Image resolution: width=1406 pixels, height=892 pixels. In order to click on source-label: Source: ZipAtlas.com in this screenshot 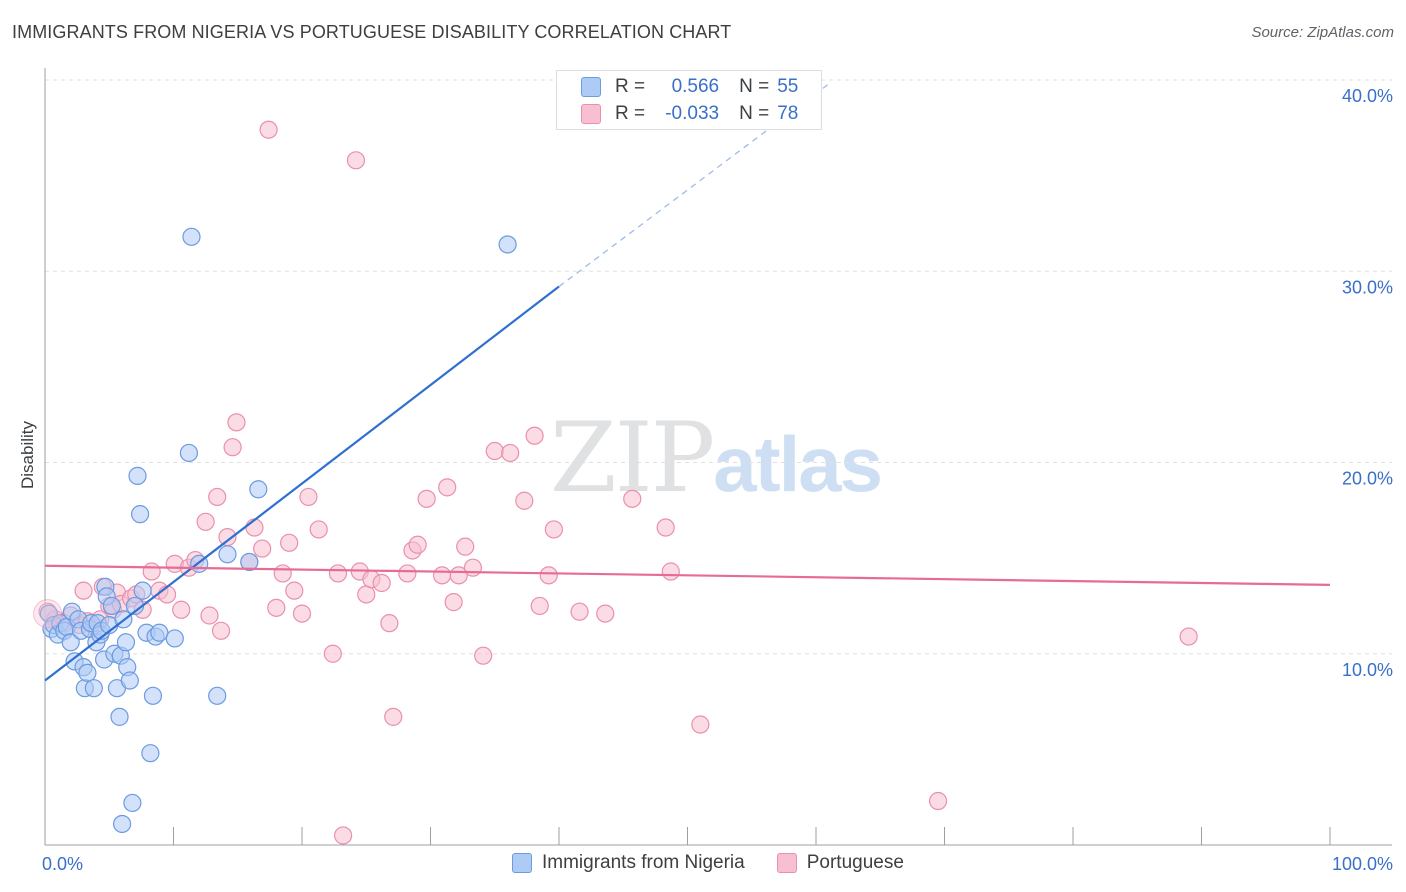, I will do `click(1322, 32)`.